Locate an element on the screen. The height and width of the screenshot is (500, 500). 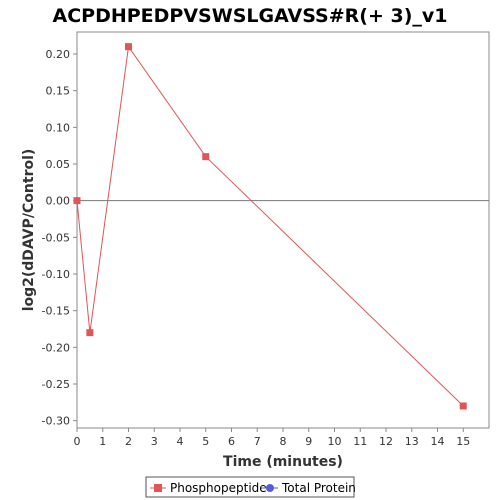
x-tick-label: 15 is located at coordinates (463, 441).